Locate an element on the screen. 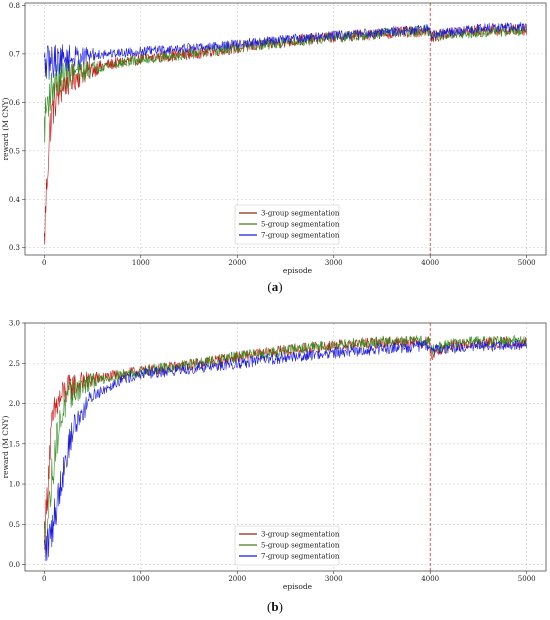  y-tick-label: 1.5 is located at coordinates (14, 444).